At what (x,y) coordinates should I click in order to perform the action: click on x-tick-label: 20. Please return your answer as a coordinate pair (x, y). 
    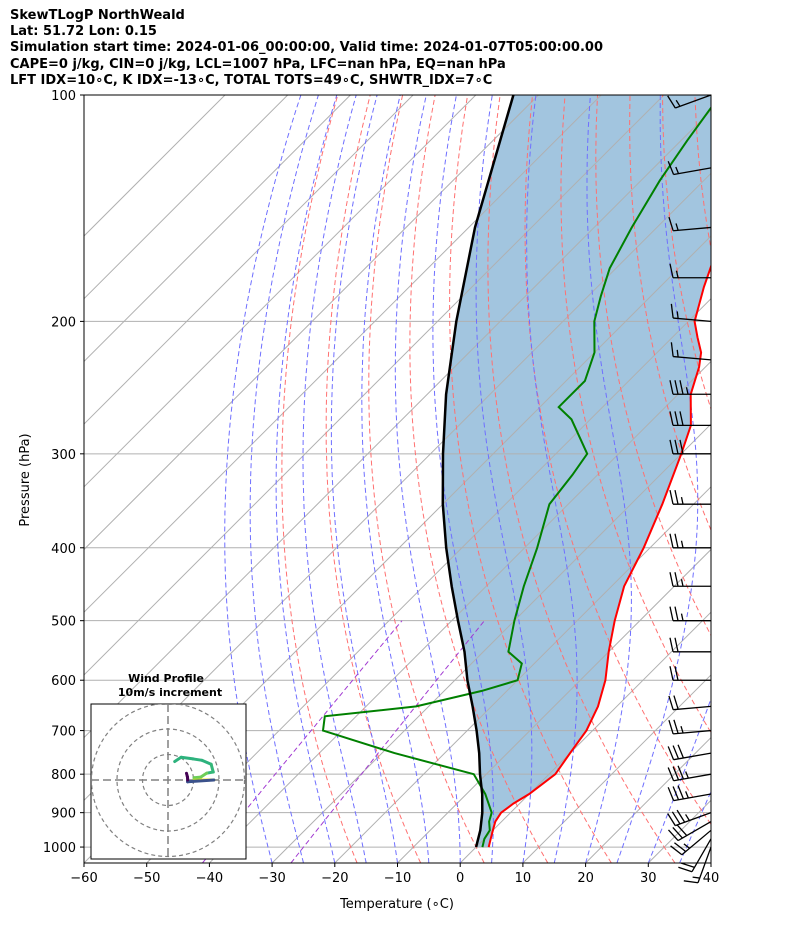
    Looking at the image, I should click on (585, 878).